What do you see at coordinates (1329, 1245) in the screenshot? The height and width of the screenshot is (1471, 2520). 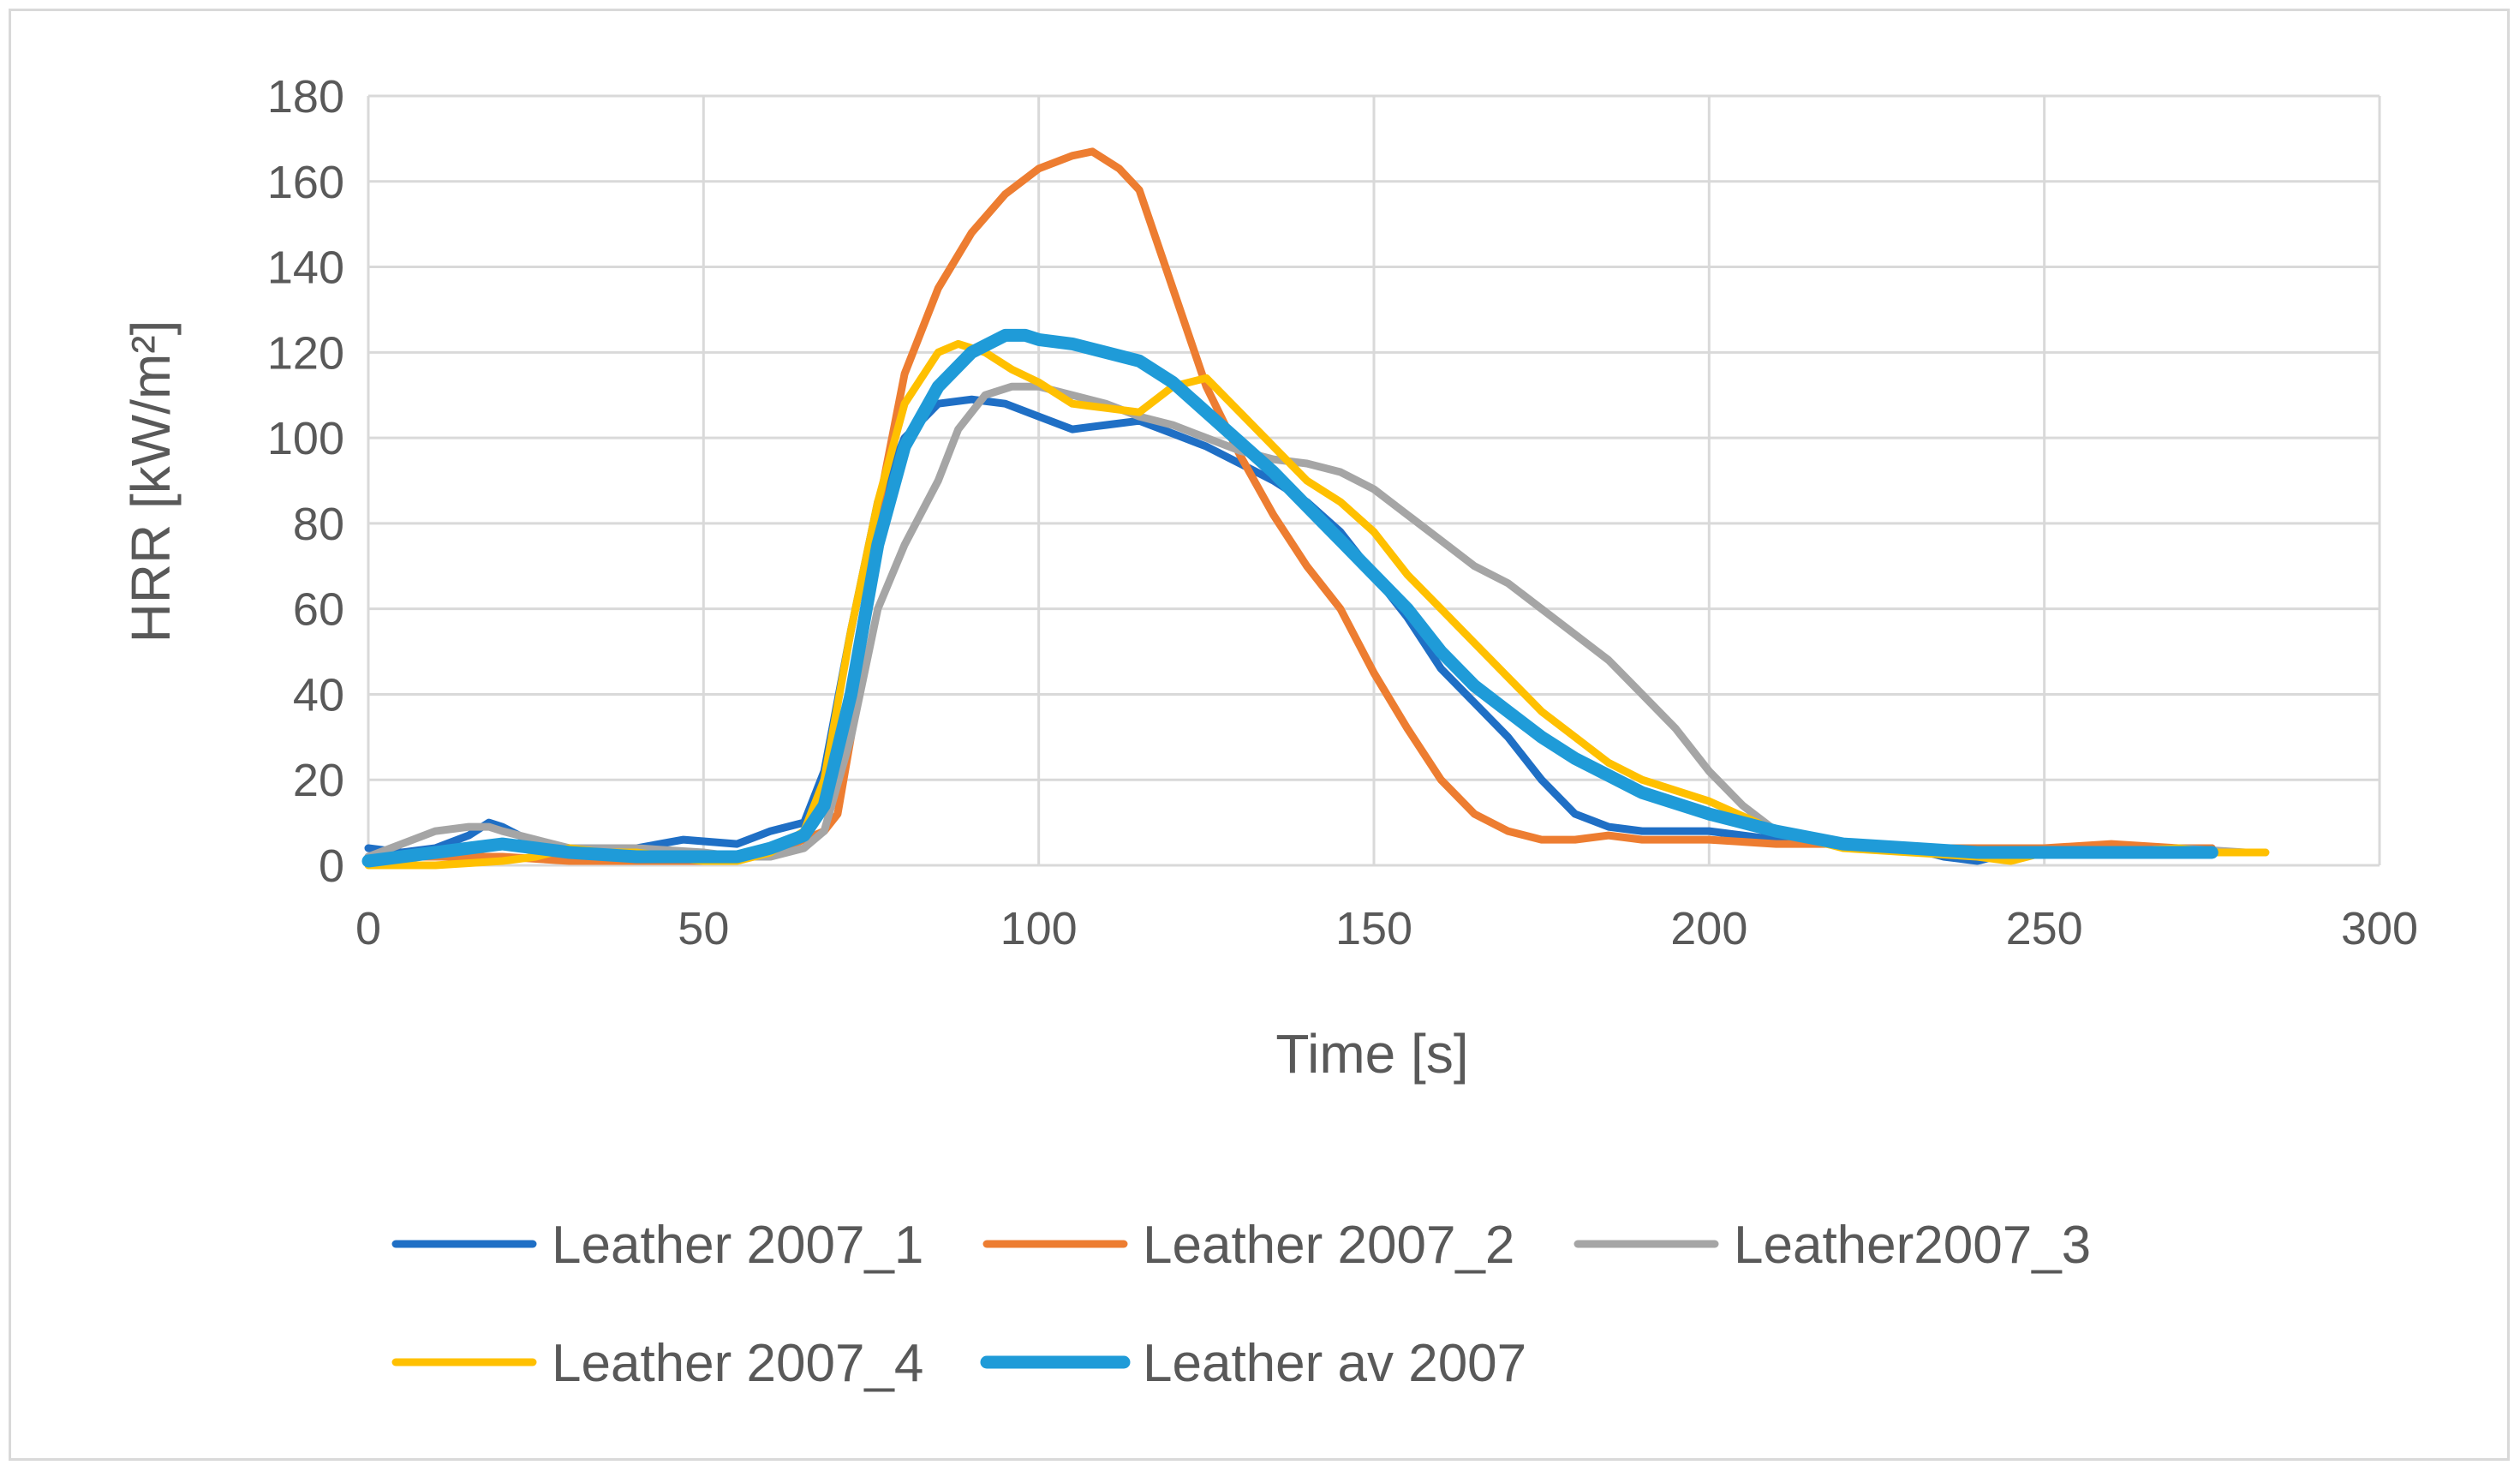 I see `legend-label: Leather 2007_2` at bounding box center [1329, 1245].